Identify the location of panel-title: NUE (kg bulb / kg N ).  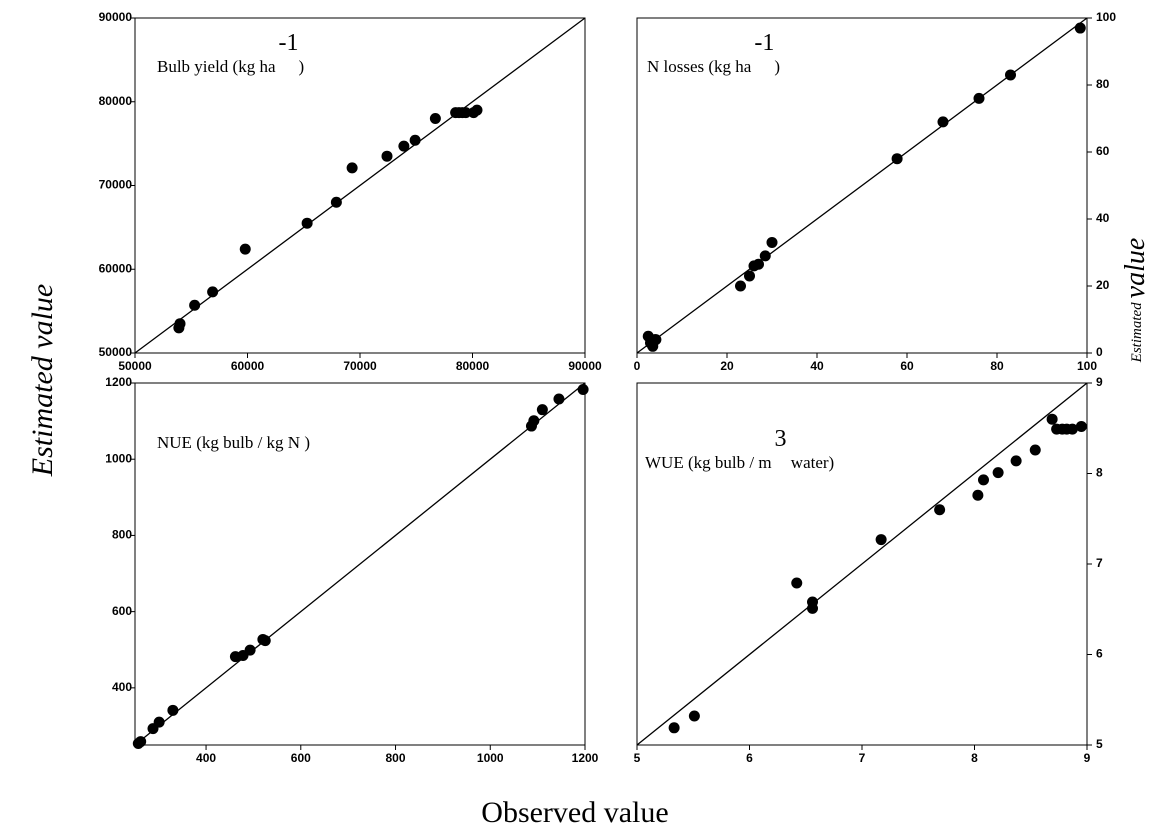
(233, 442).